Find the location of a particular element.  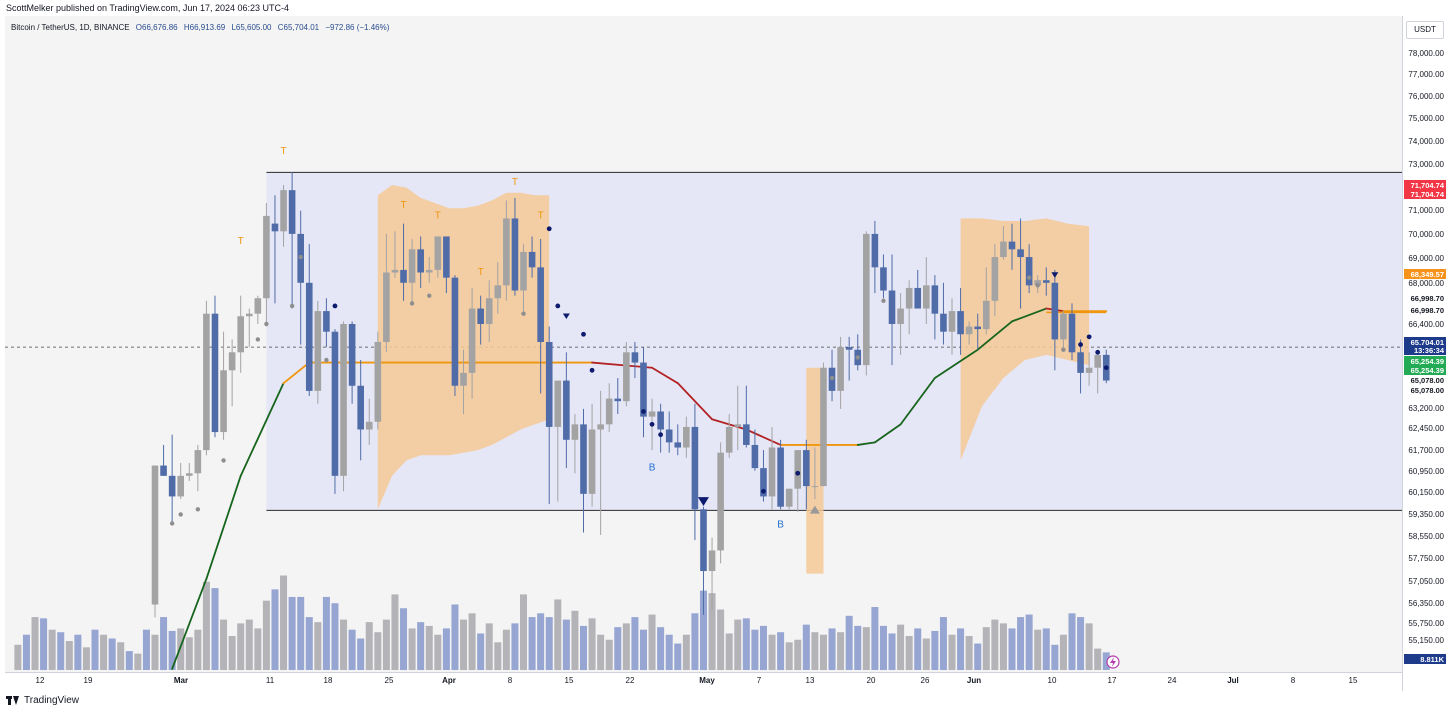

price-tick-label: 68,000.00 is located at coordinates (1426, 283).